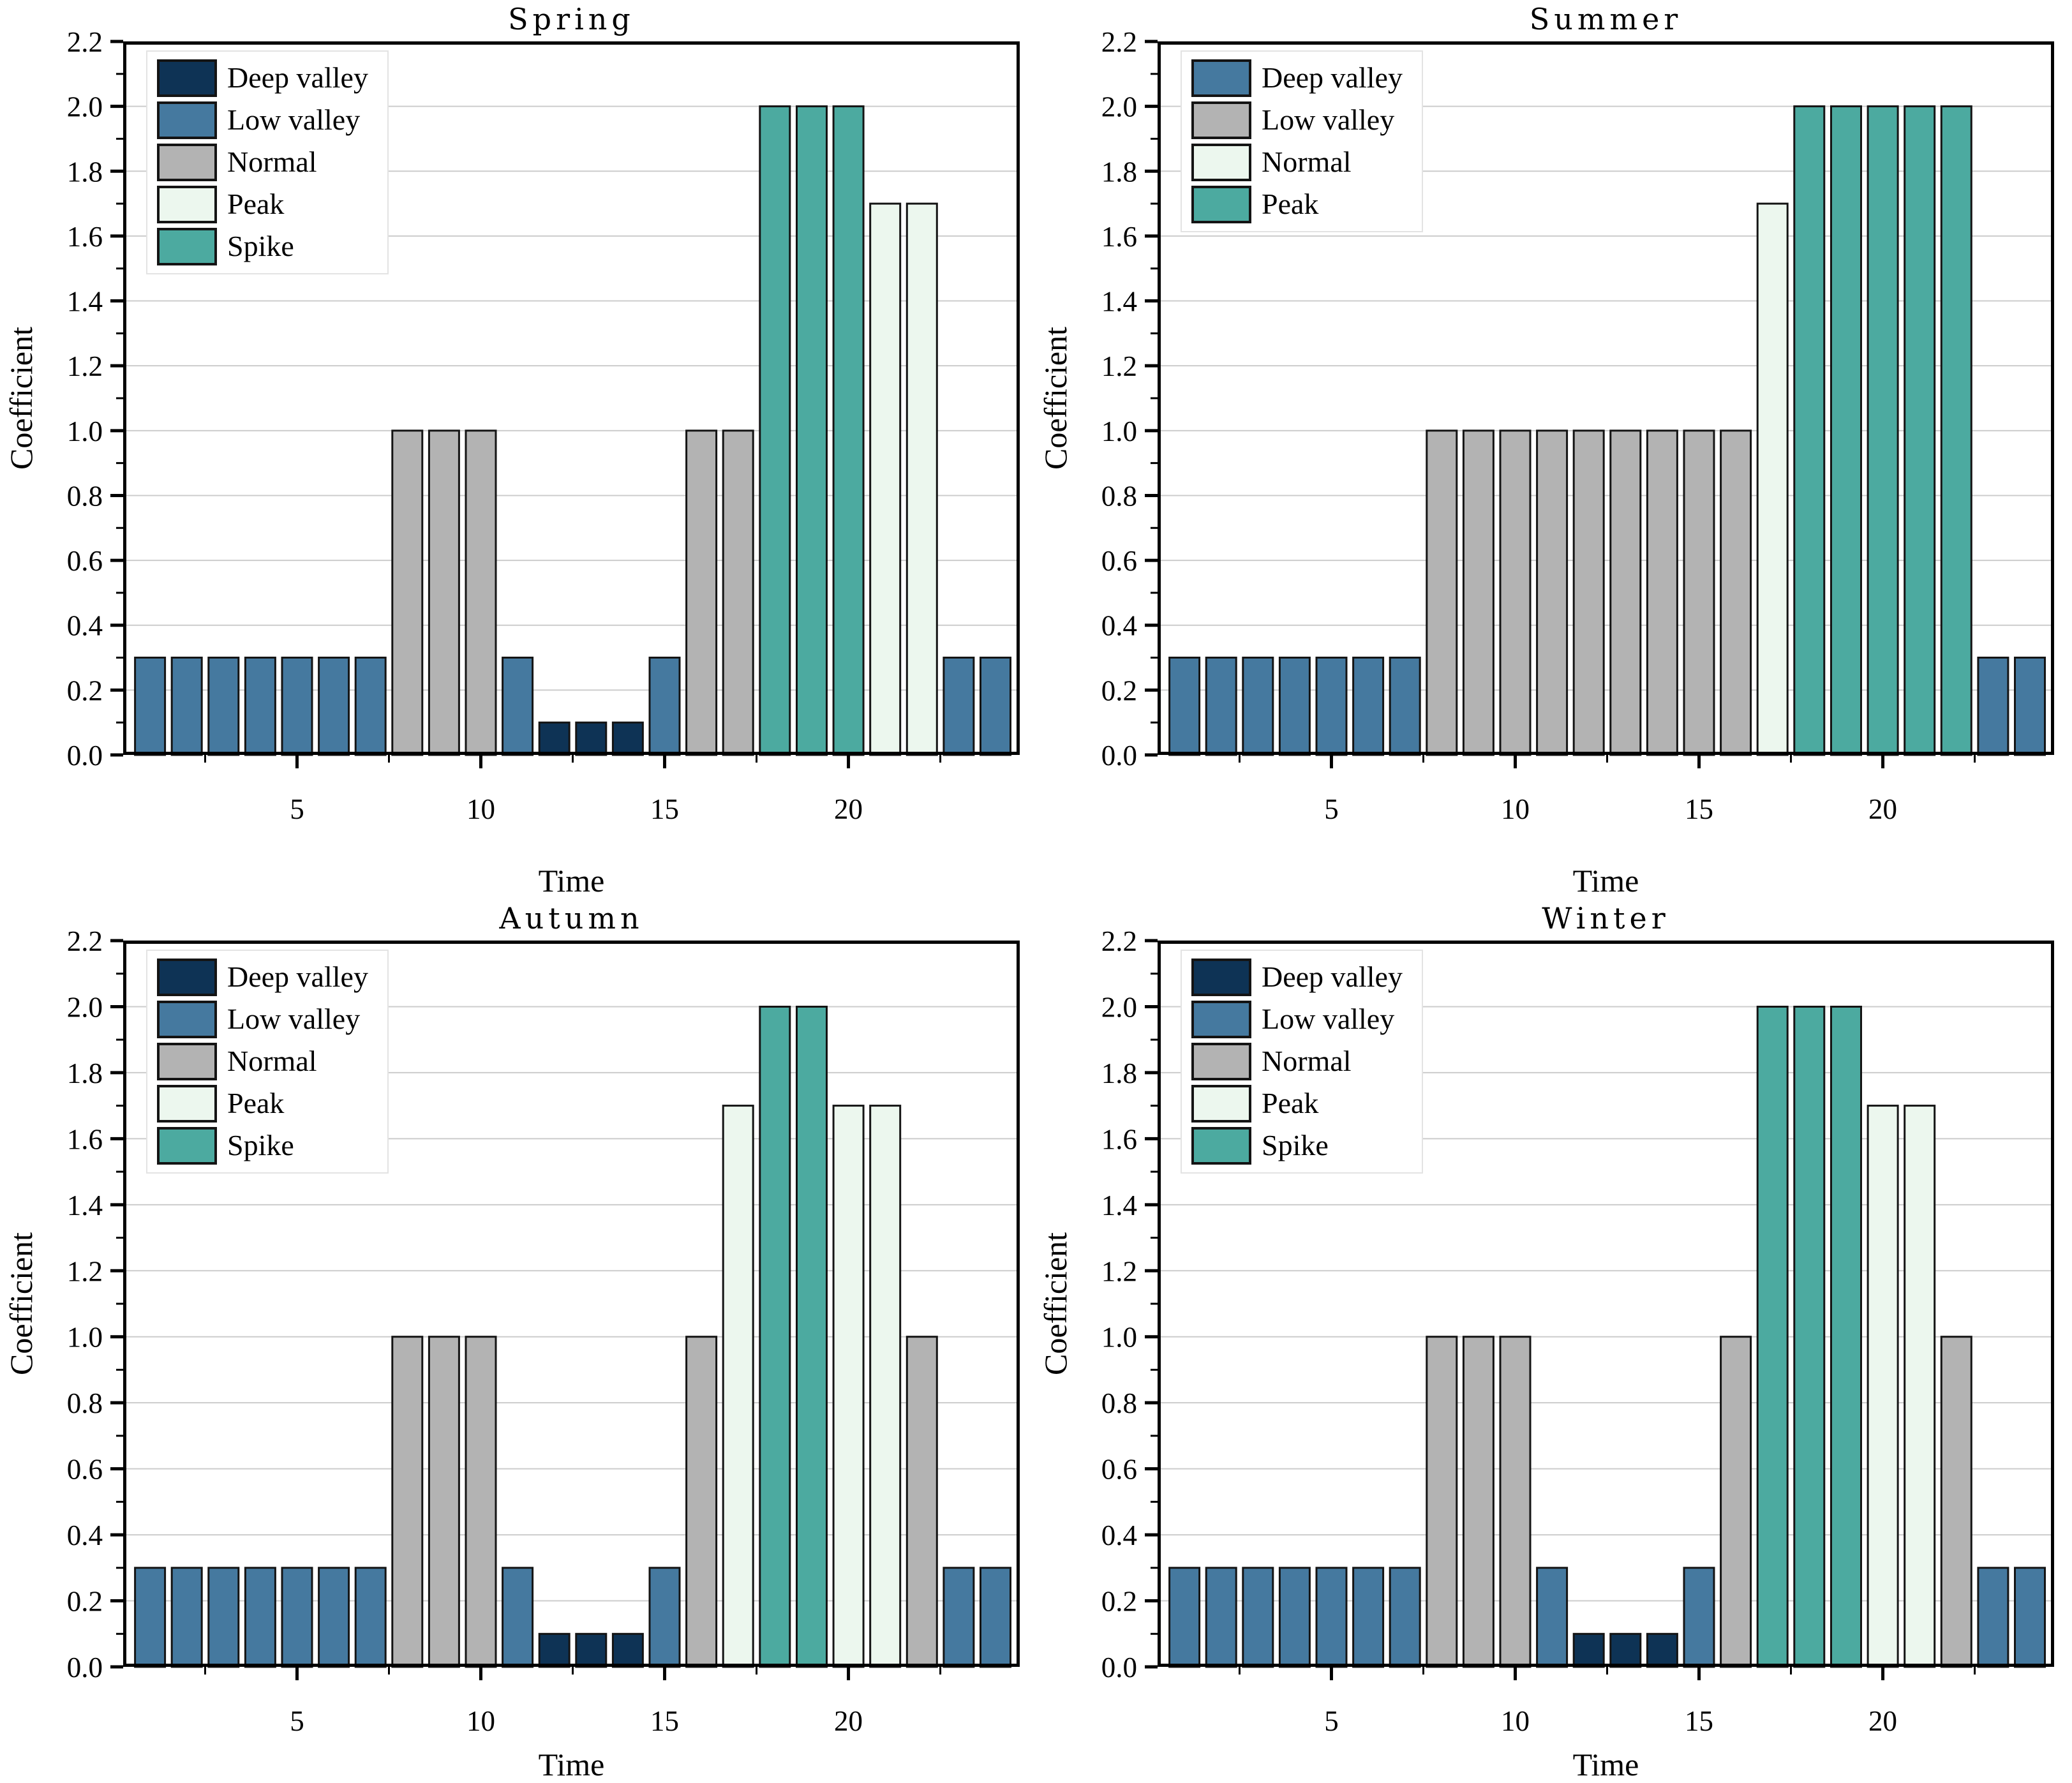  I want to click on y-tick-label: 2.2, so click(85, 42).